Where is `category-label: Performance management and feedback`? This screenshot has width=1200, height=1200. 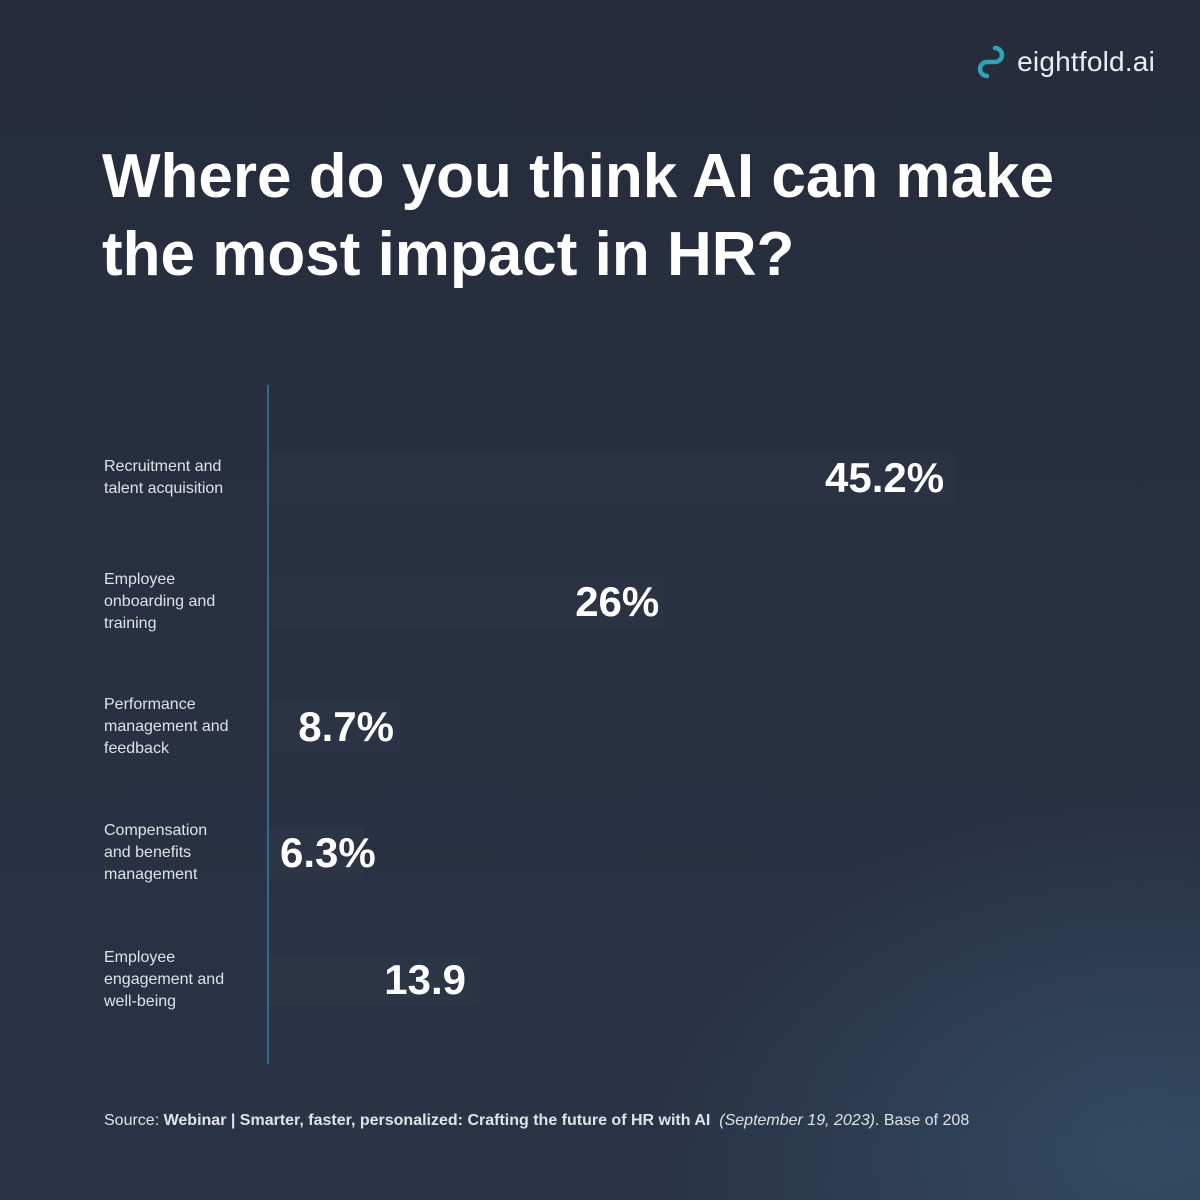 category-label: Performance management and feedback is located at coordinates (166, 726).